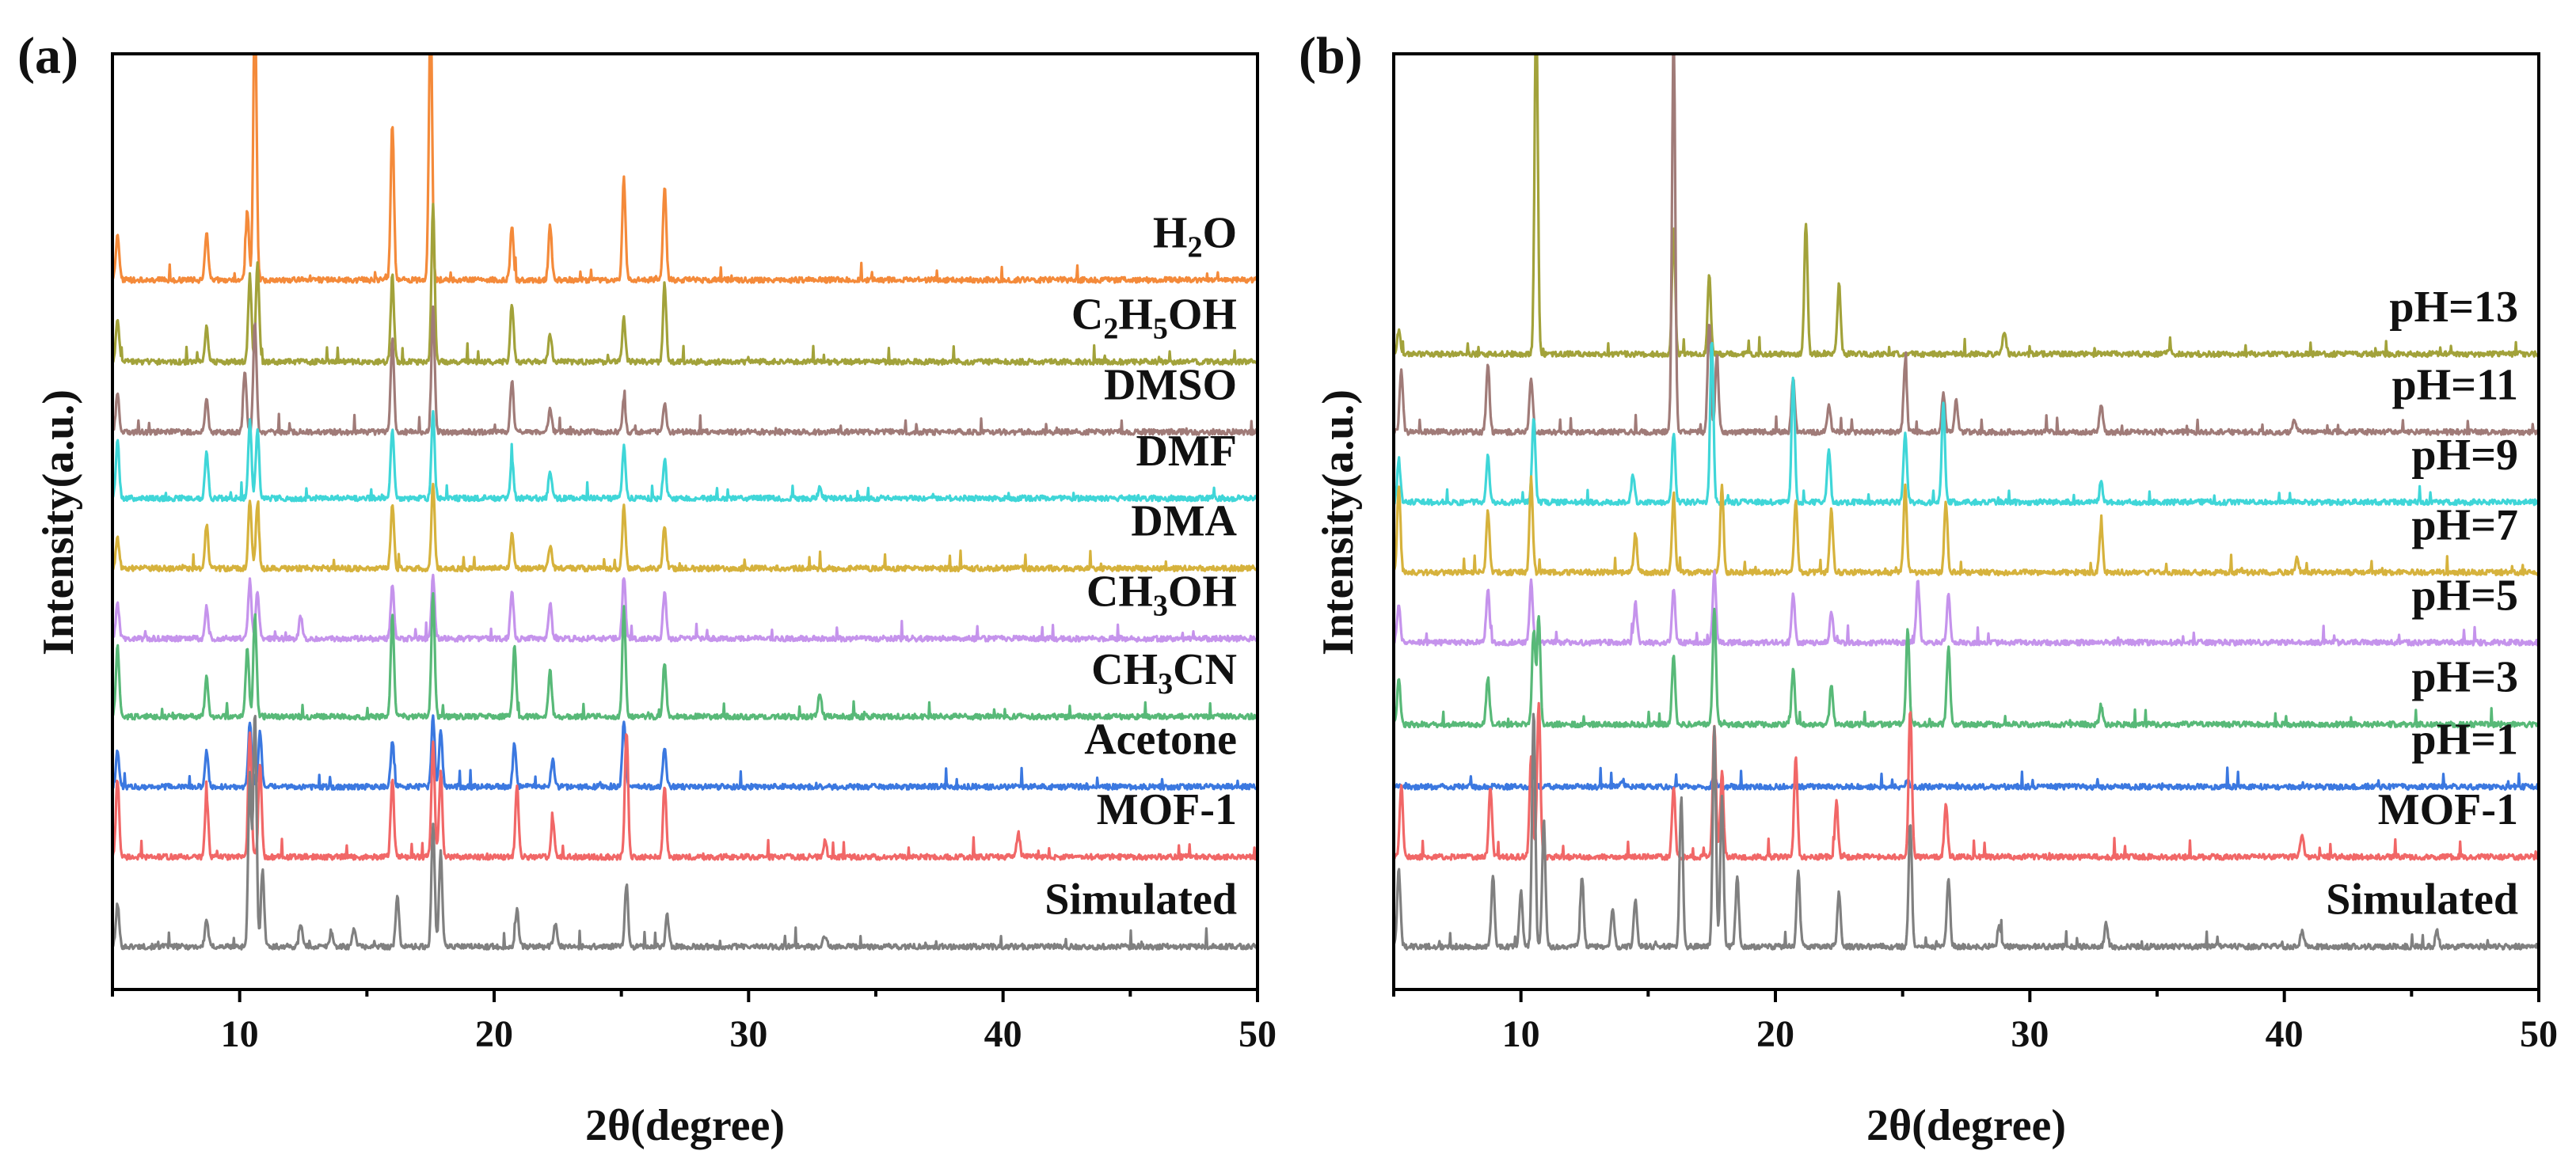 Image resolution: width=2576 pixels, height=1166 pixels. I want to click on series-label-pH=11: pH=11, so click(2454, 385).